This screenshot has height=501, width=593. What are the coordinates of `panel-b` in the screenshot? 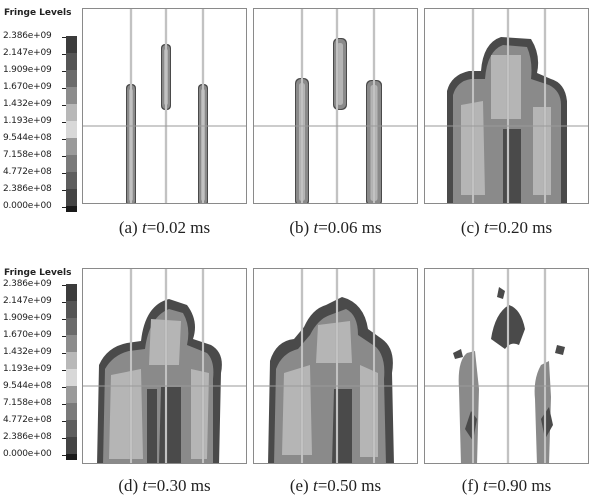 It's located at (335, 106).